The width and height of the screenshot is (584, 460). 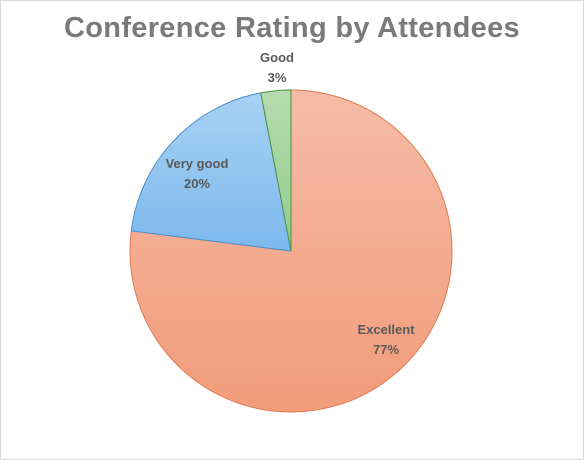 What do you see at coordinates (197, 163) in the screenshot?
I see `slice-label-very-good: Very good` at bounding box center [197, 163].